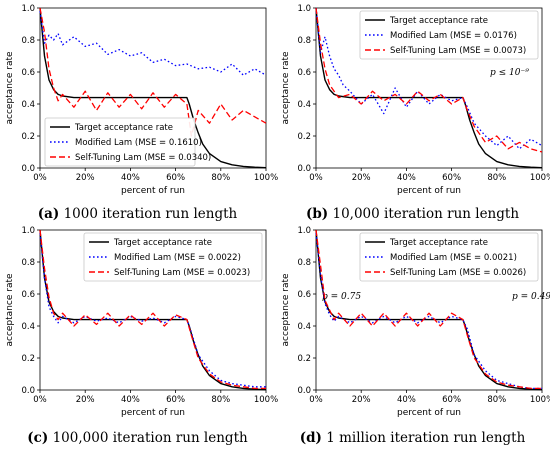 The image size is (550, 453). I want to click on caption-c-letter: (c), so click(38, 438).